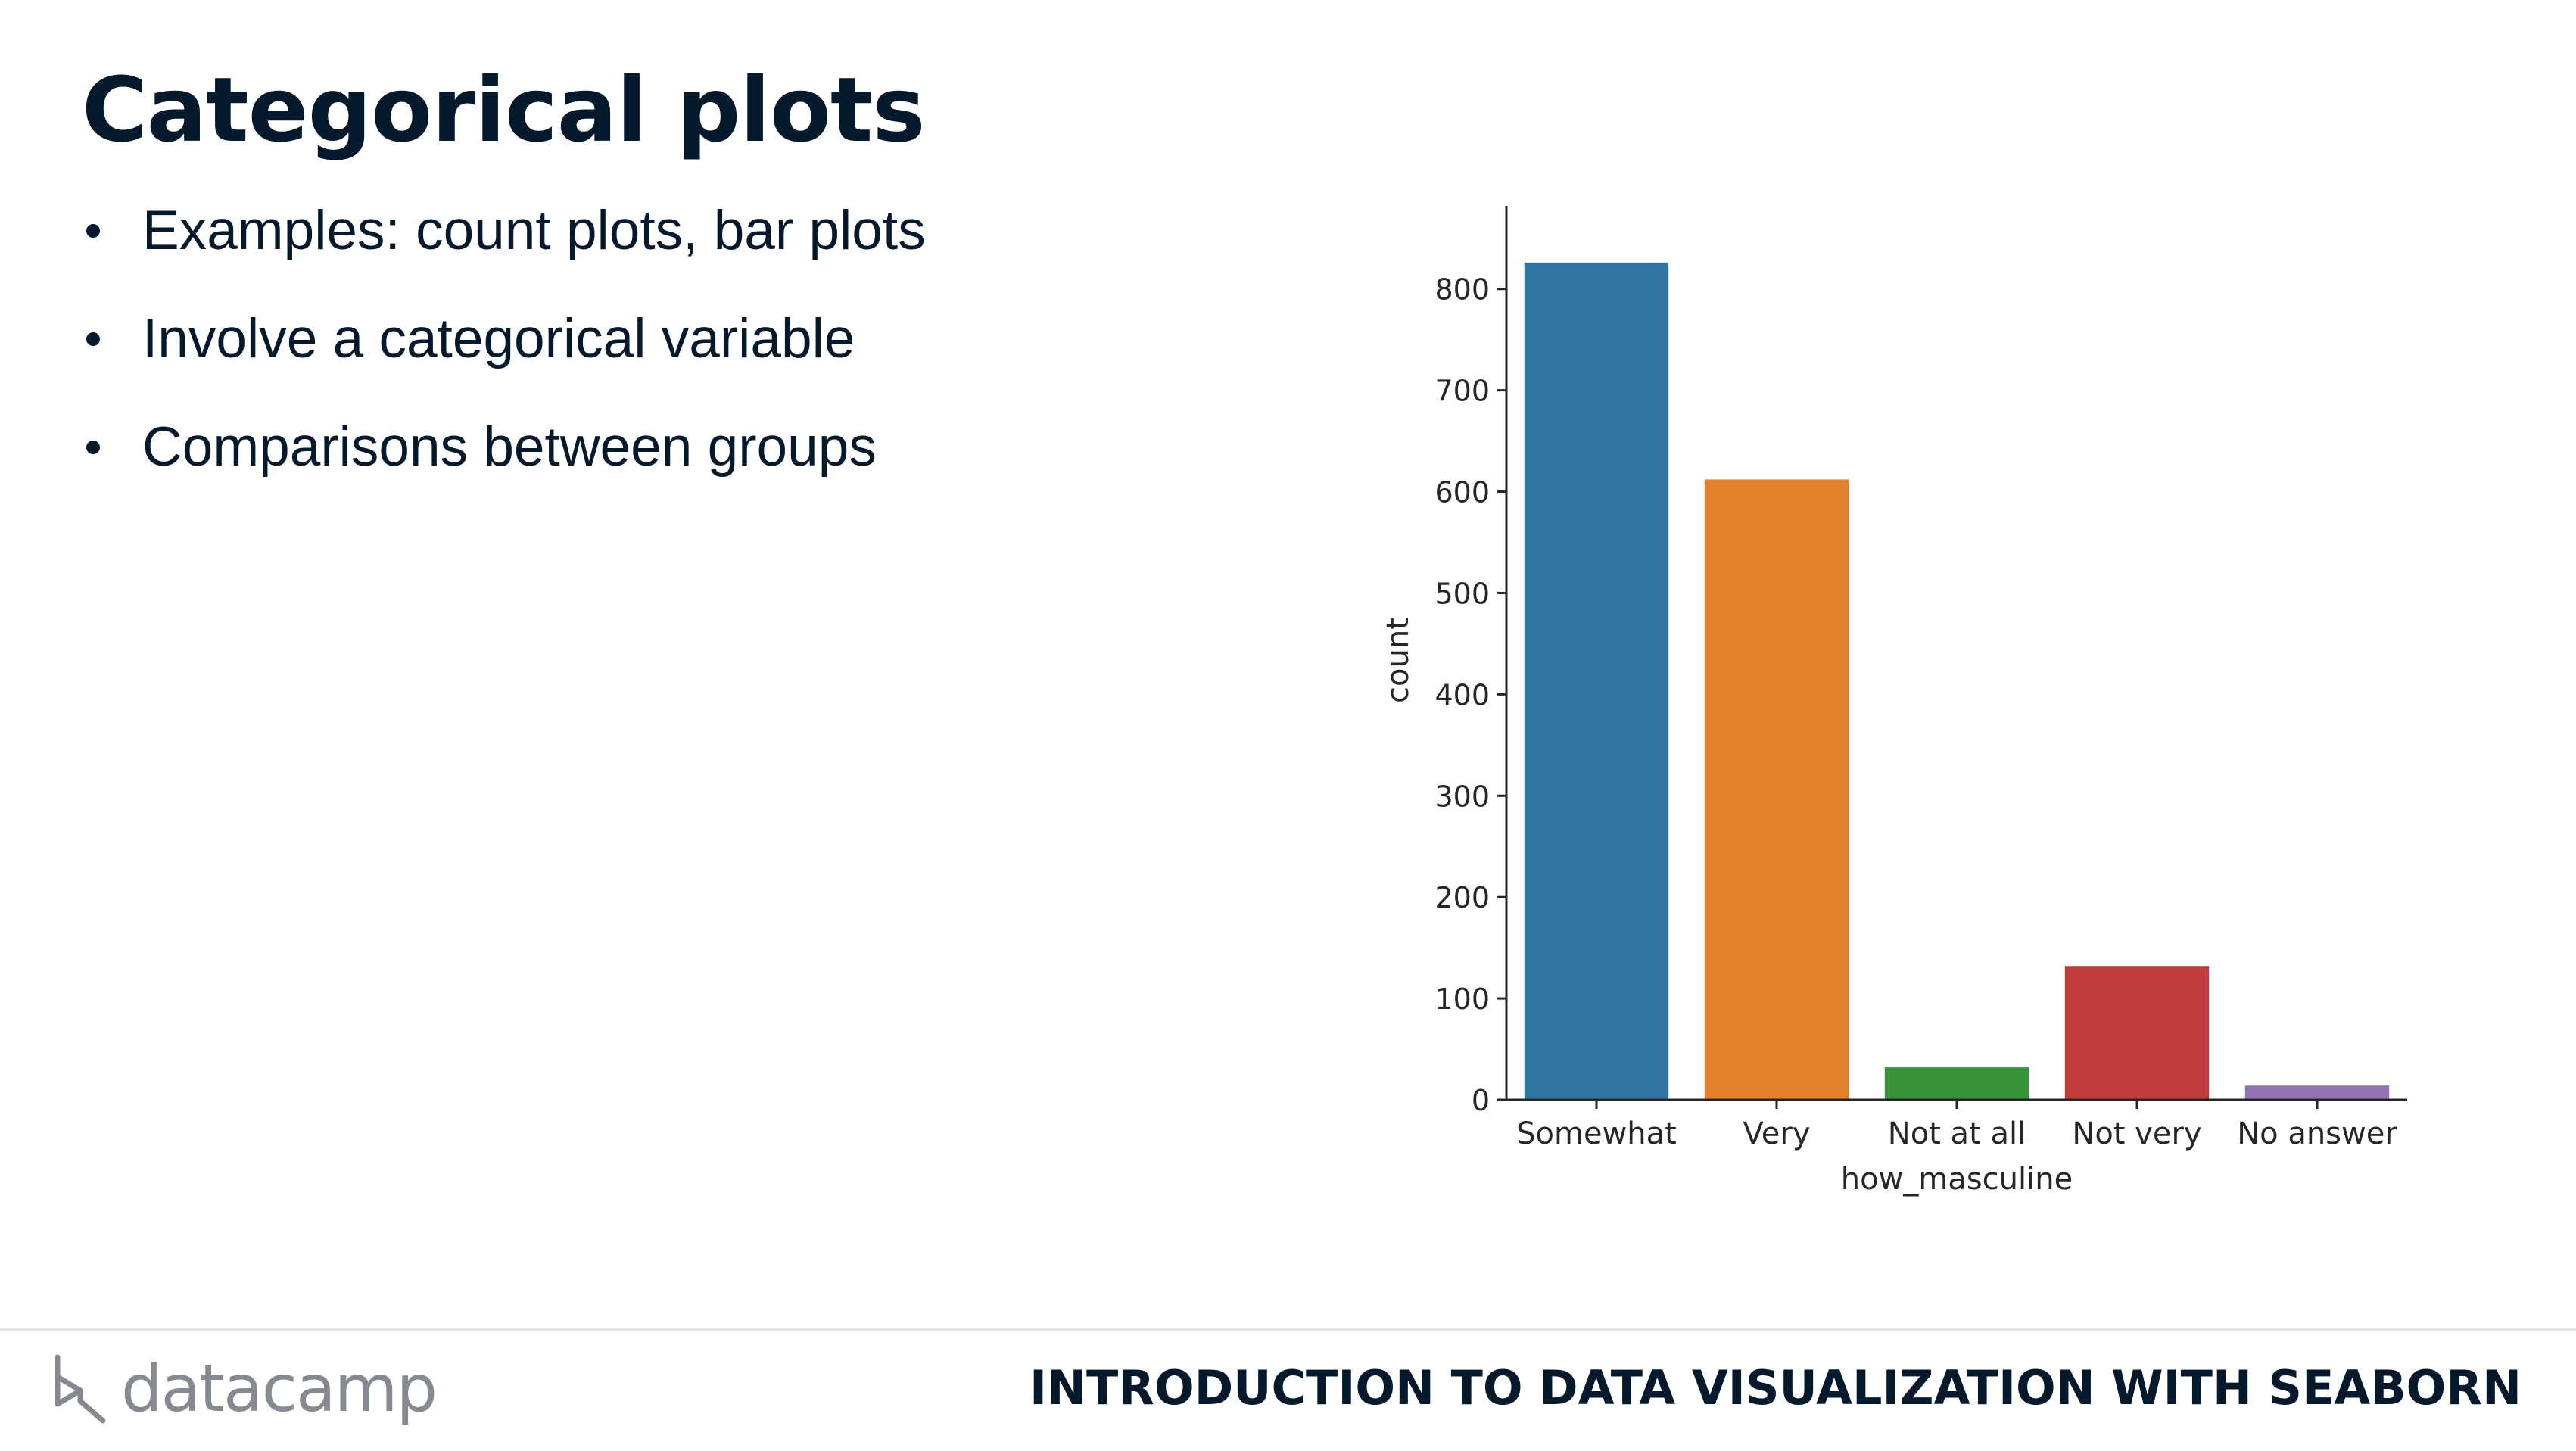 The height and width of the screenshot is (1451, 2576). I want to click on bullet-item: Comparisons between groups, so click(504, 456).